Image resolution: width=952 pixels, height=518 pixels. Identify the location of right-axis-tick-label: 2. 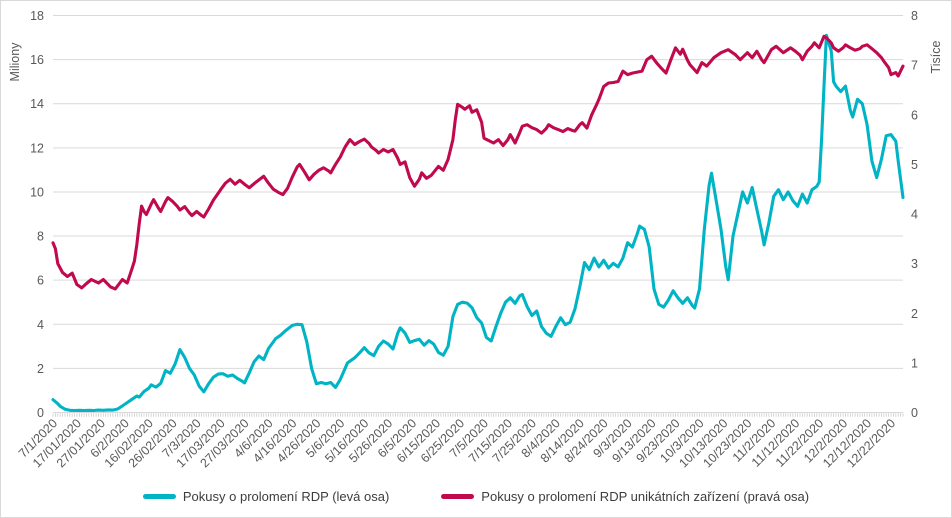
(914, 314).